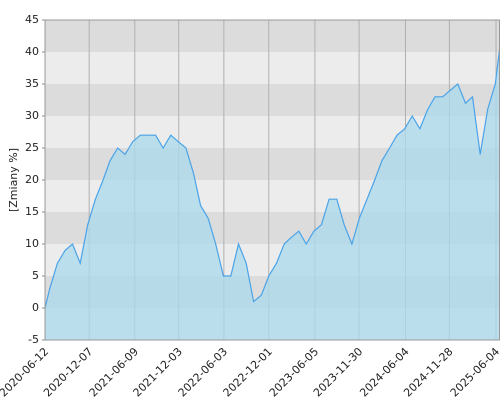 This screenshot has height=400, width=500. I want to click on y-tick-label: 0, so click(35, 307).